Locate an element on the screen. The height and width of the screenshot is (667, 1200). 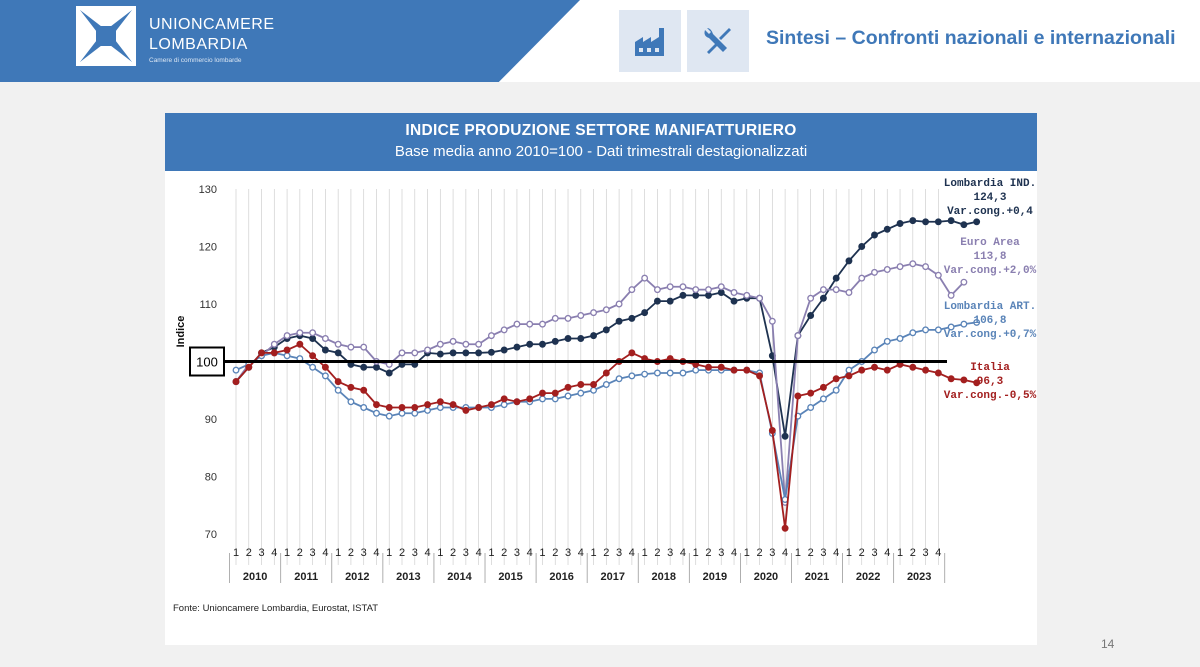
y-tick-label: 130 is located at coordinates (208, 190).